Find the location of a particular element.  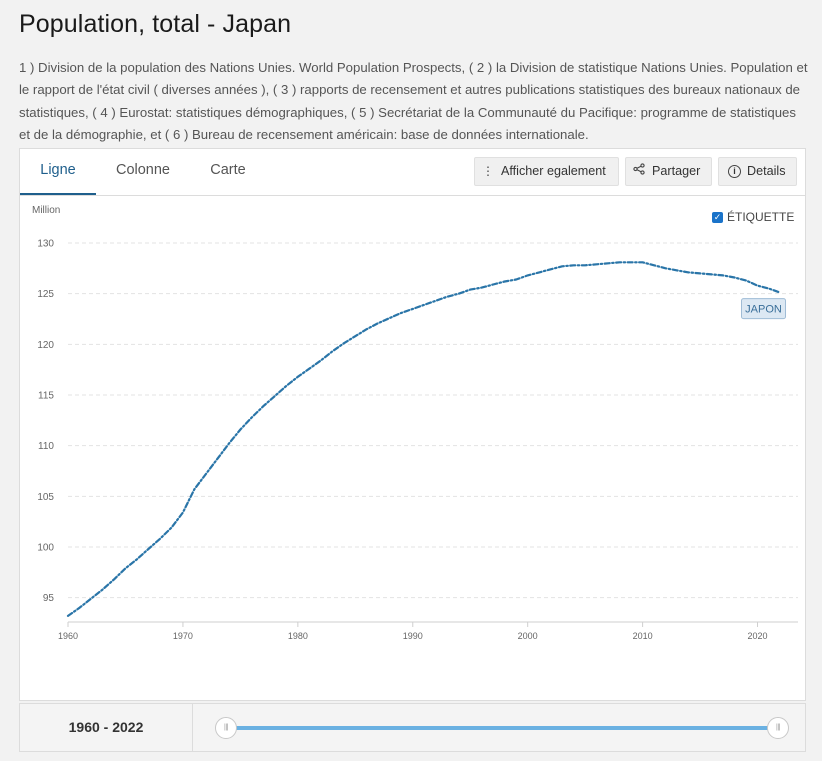

more-vertical-icon: ⋮ is located at coordinates (488, 171).